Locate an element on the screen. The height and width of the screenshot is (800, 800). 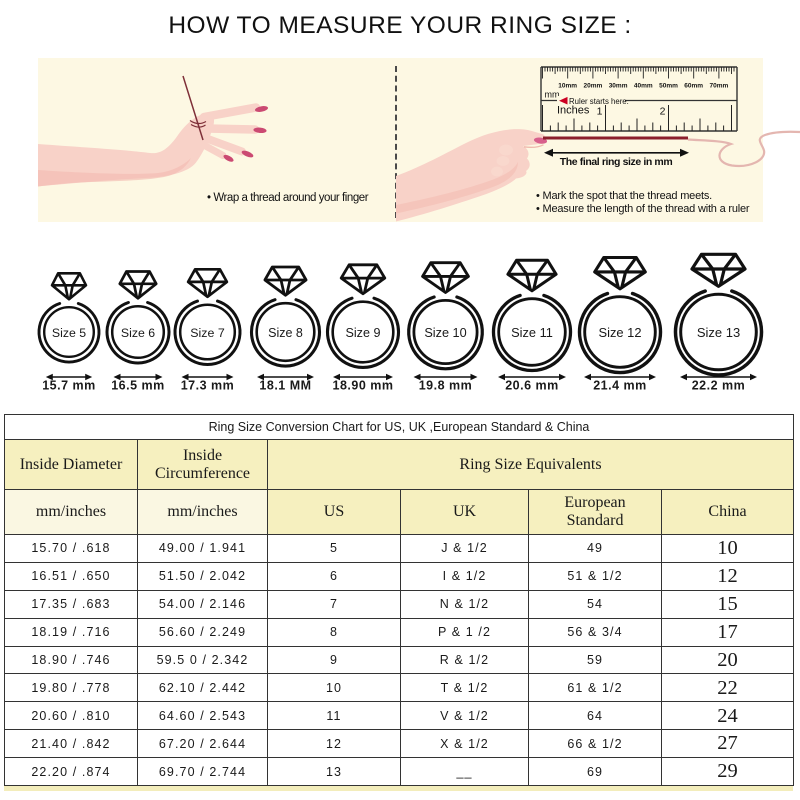
svg-text: 40mm is located at coordinates (643, 86).